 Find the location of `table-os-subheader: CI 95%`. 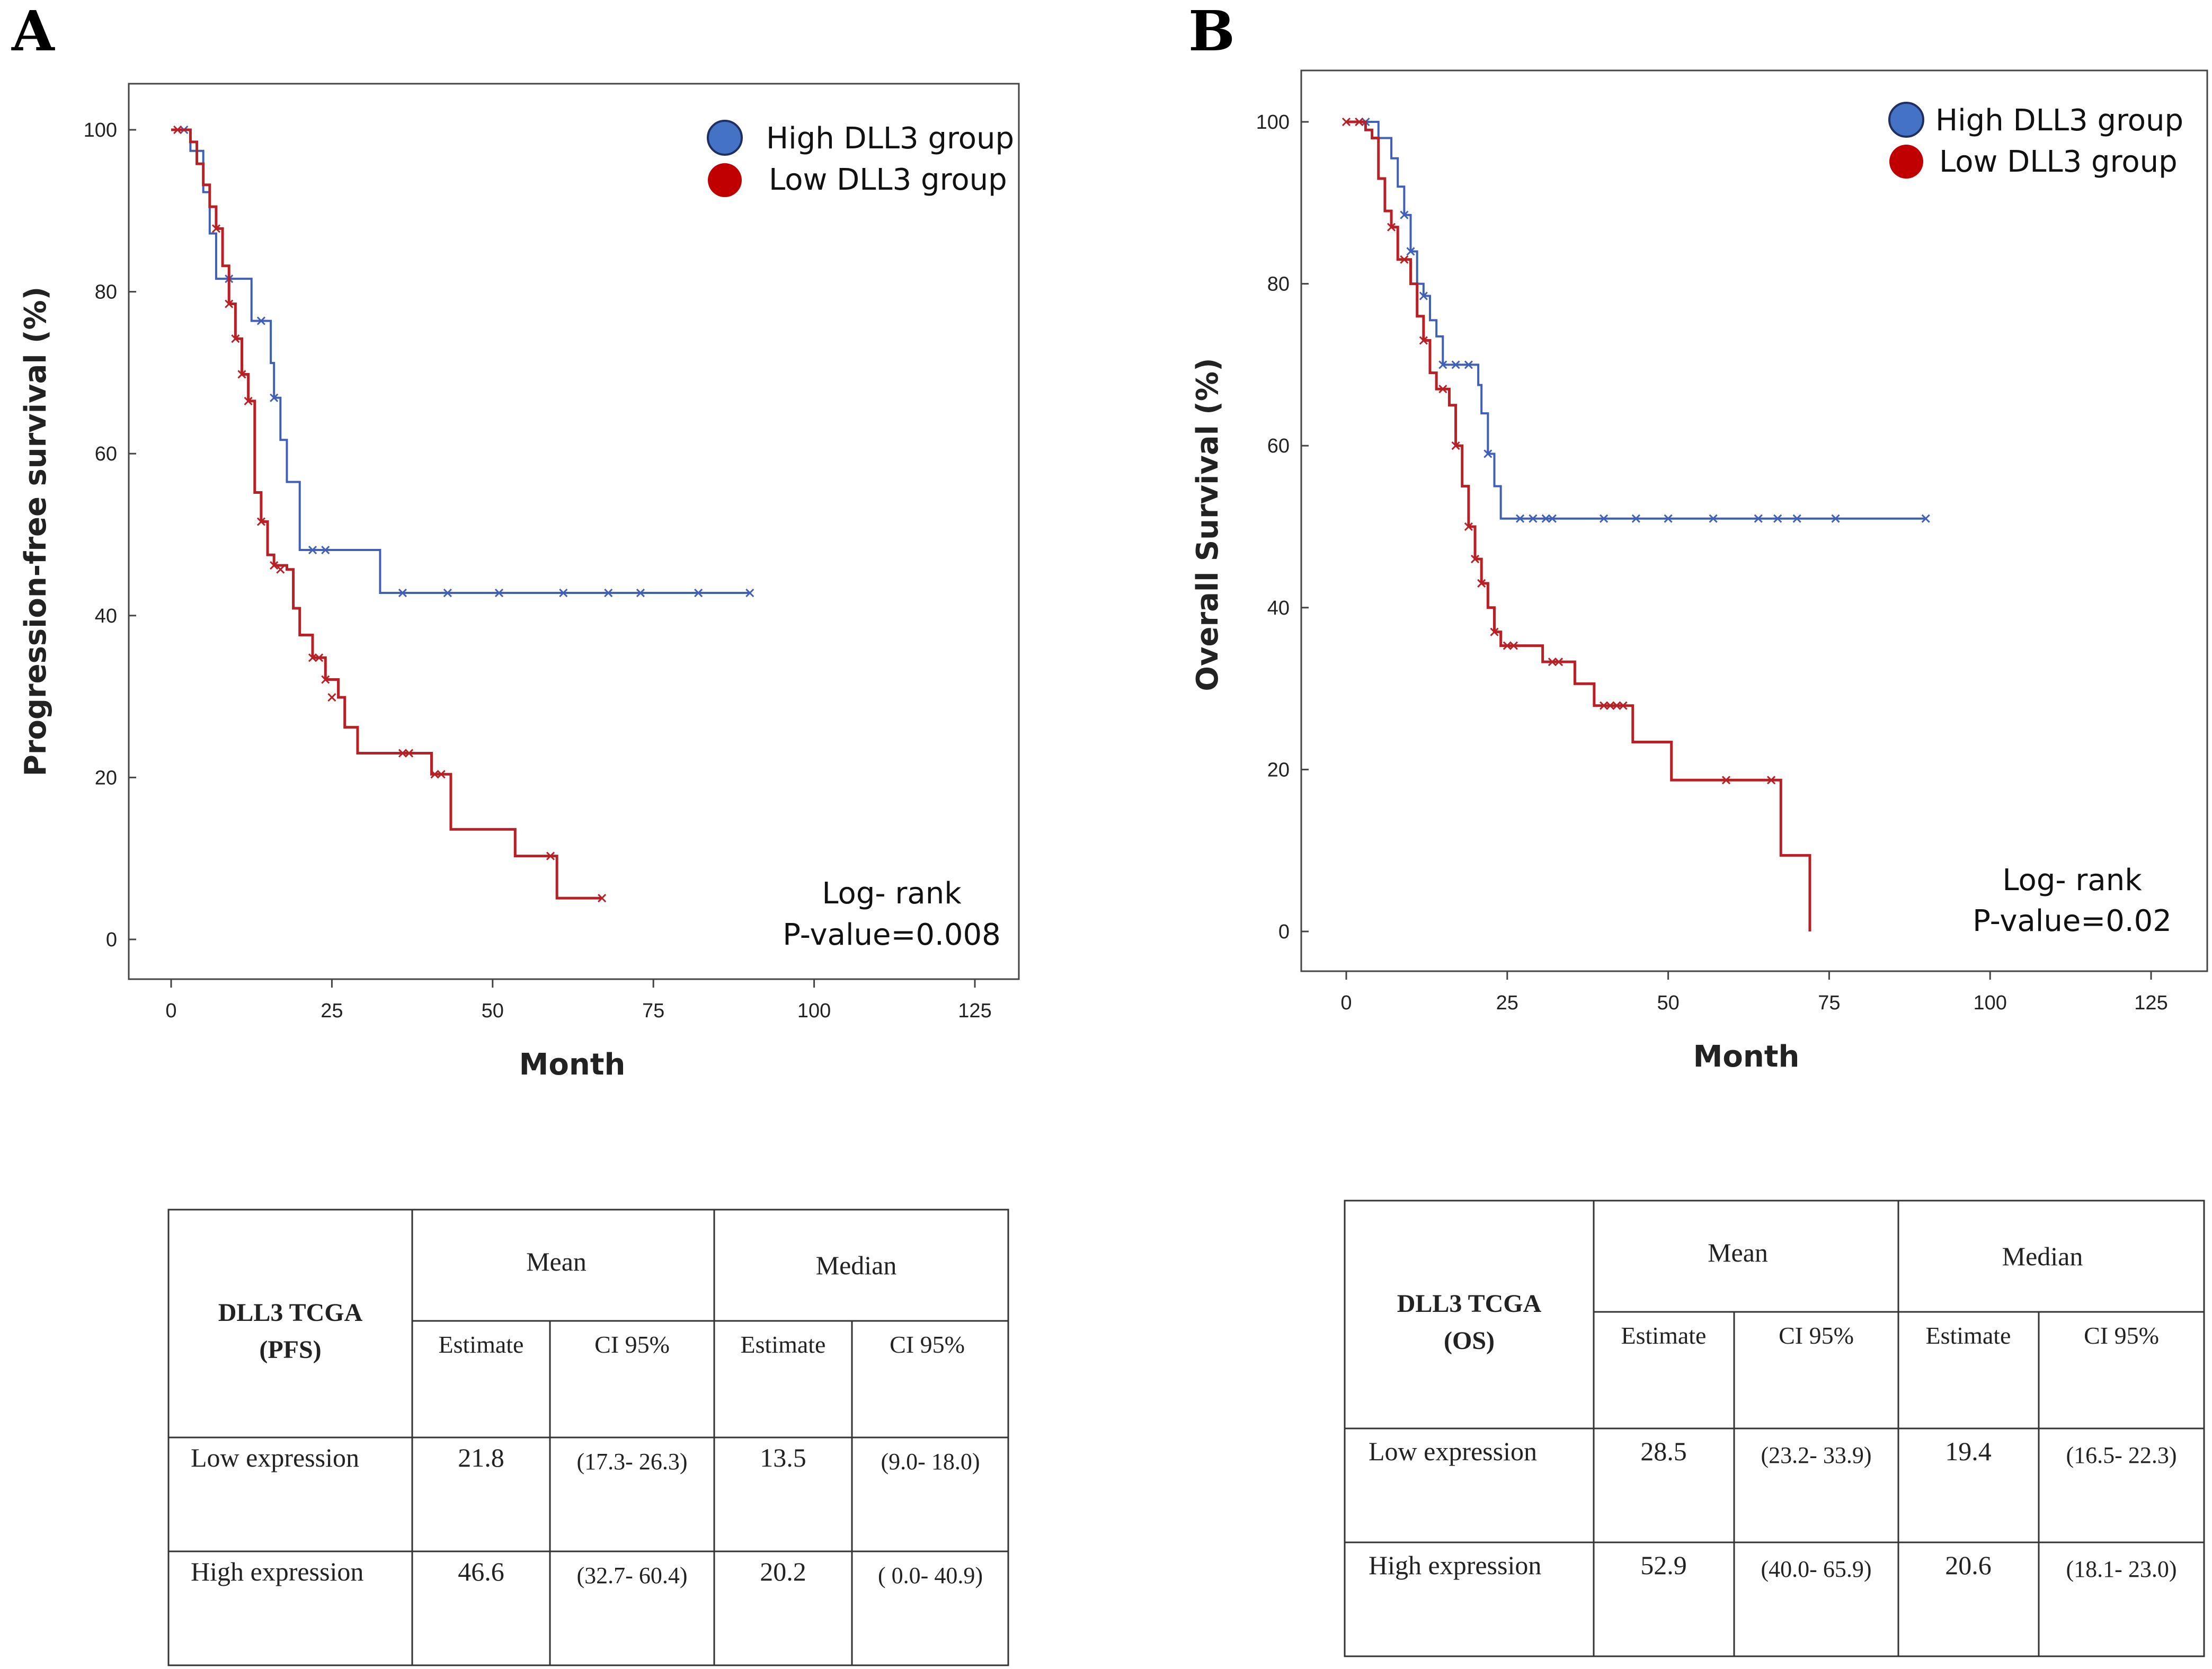

table-os-subheader: CI 95% is located at coordinates (2121, 1336).